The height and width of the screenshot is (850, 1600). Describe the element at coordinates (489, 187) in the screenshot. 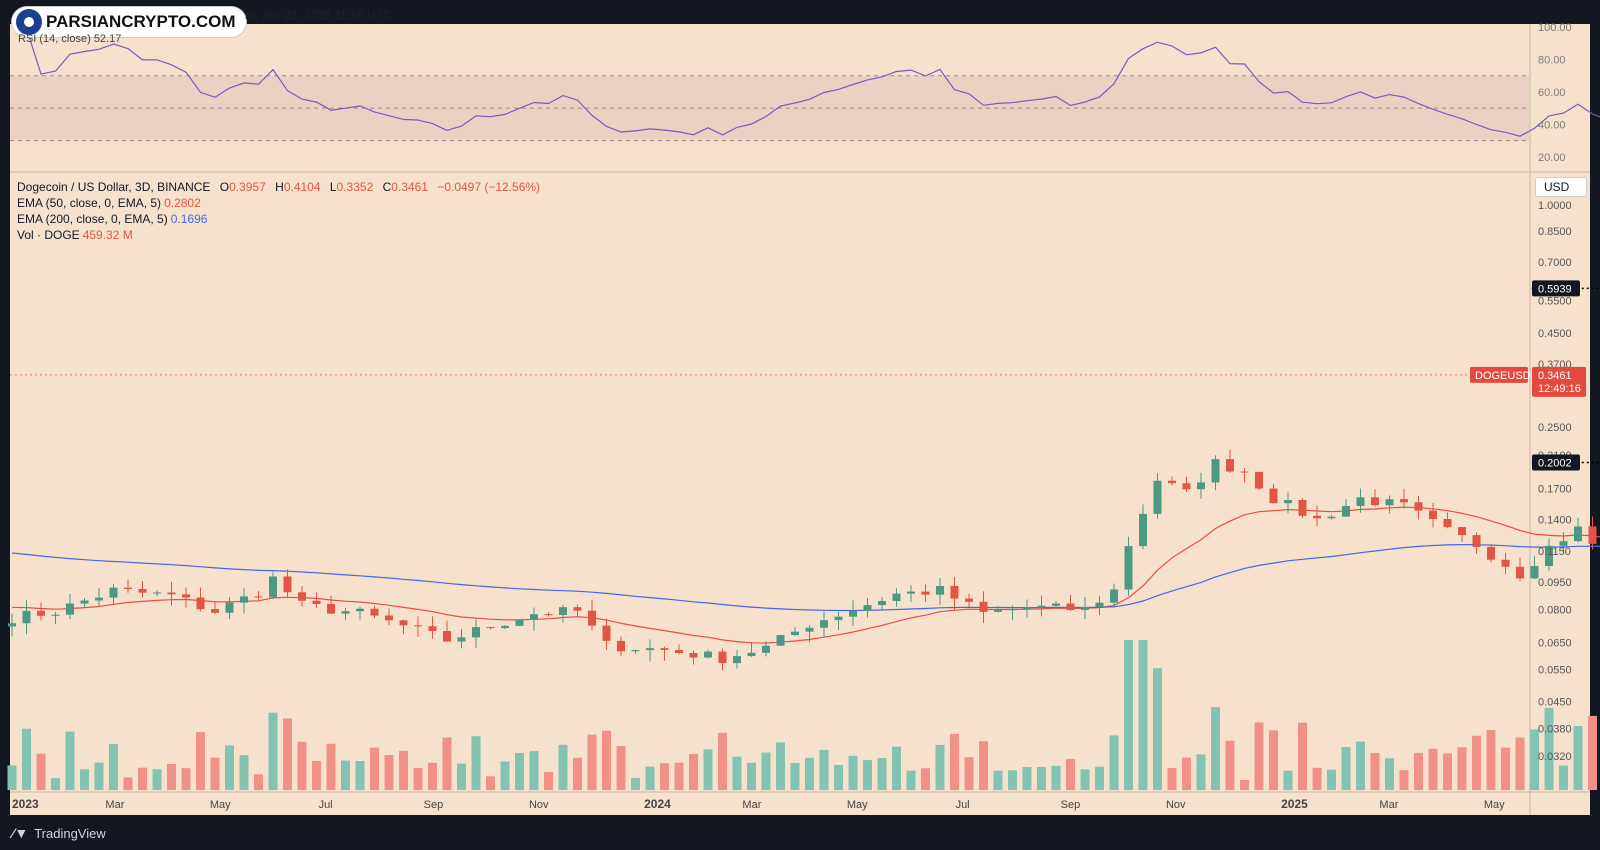

I see `legend-change: −0.0497 (−12.56%)` at that location.